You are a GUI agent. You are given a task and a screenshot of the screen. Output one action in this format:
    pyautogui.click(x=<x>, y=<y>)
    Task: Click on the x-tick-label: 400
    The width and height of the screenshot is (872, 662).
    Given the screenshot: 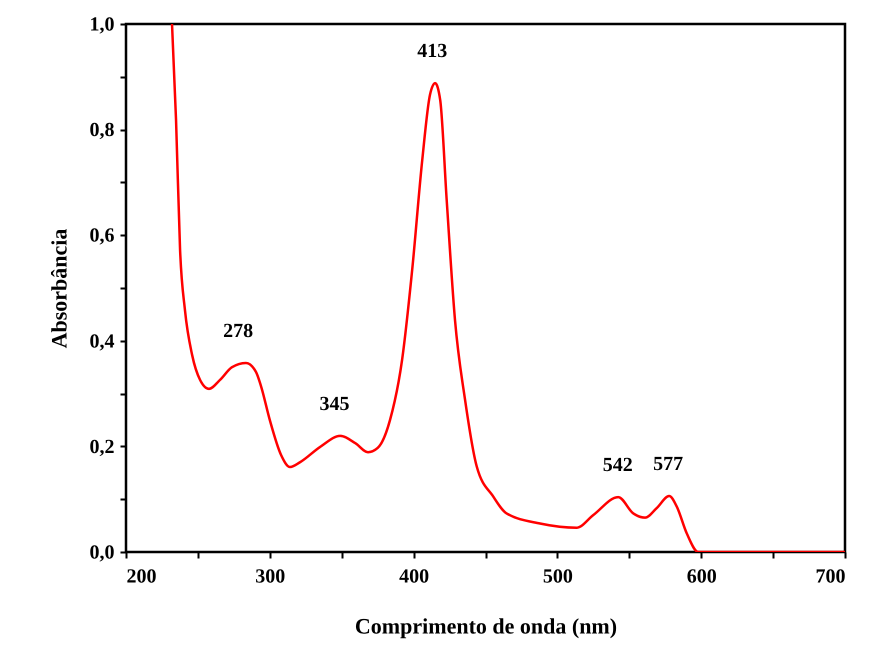 What is the action you would take?
    pyautogui.click(x=414, y=577)
    